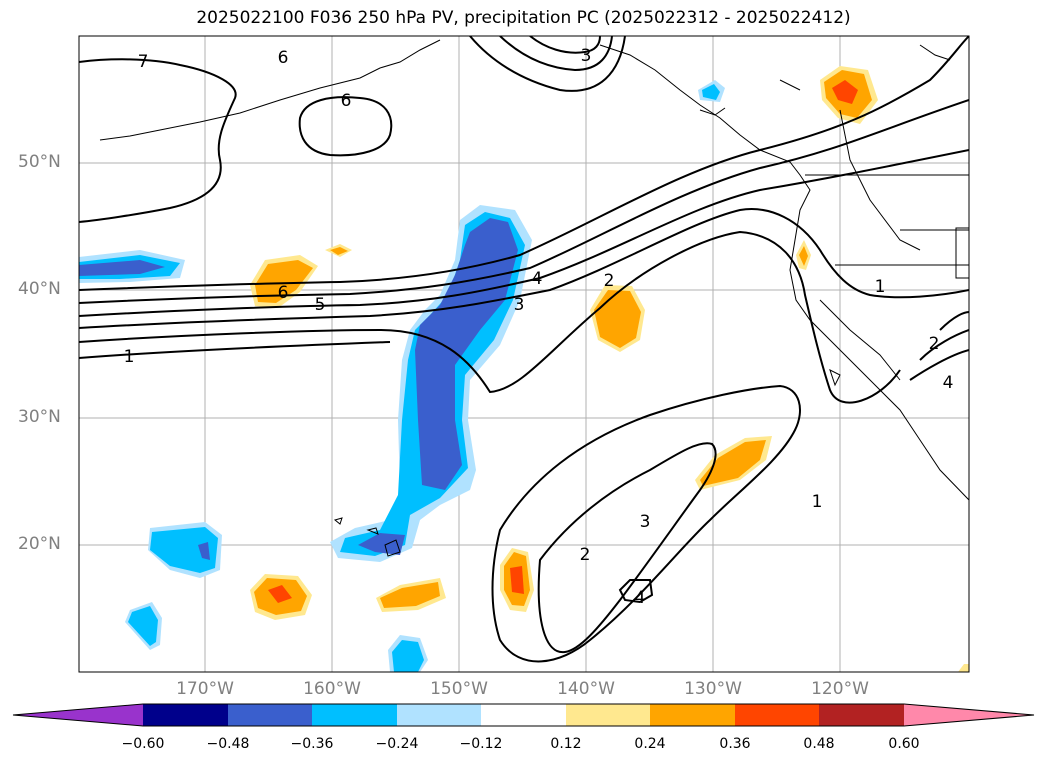 The image size is (1047, 765). What do you see at coordinates (39, 162) in the screenshot?
I see `lat-label: 50°N` at bounding box center [39, 162].